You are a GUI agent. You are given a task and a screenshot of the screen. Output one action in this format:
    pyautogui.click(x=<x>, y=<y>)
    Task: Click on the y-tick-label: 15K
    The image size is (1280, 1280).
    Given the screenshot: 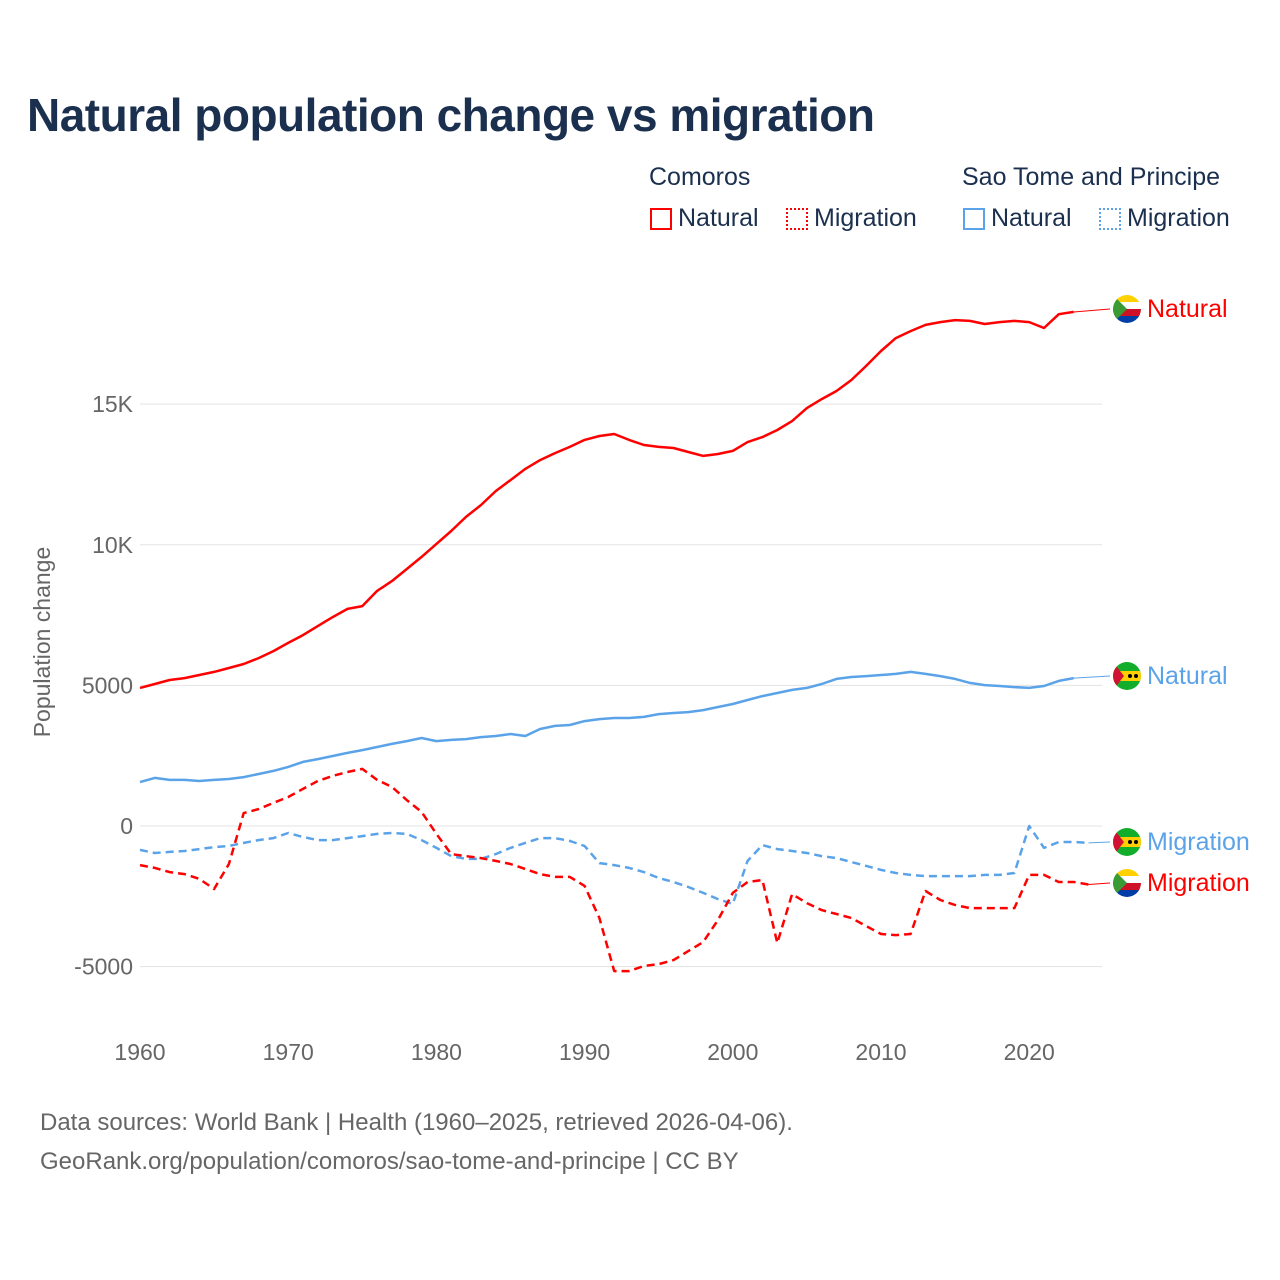 What is the action you would take?
    pyautogui.click(x=113, y=404)
    